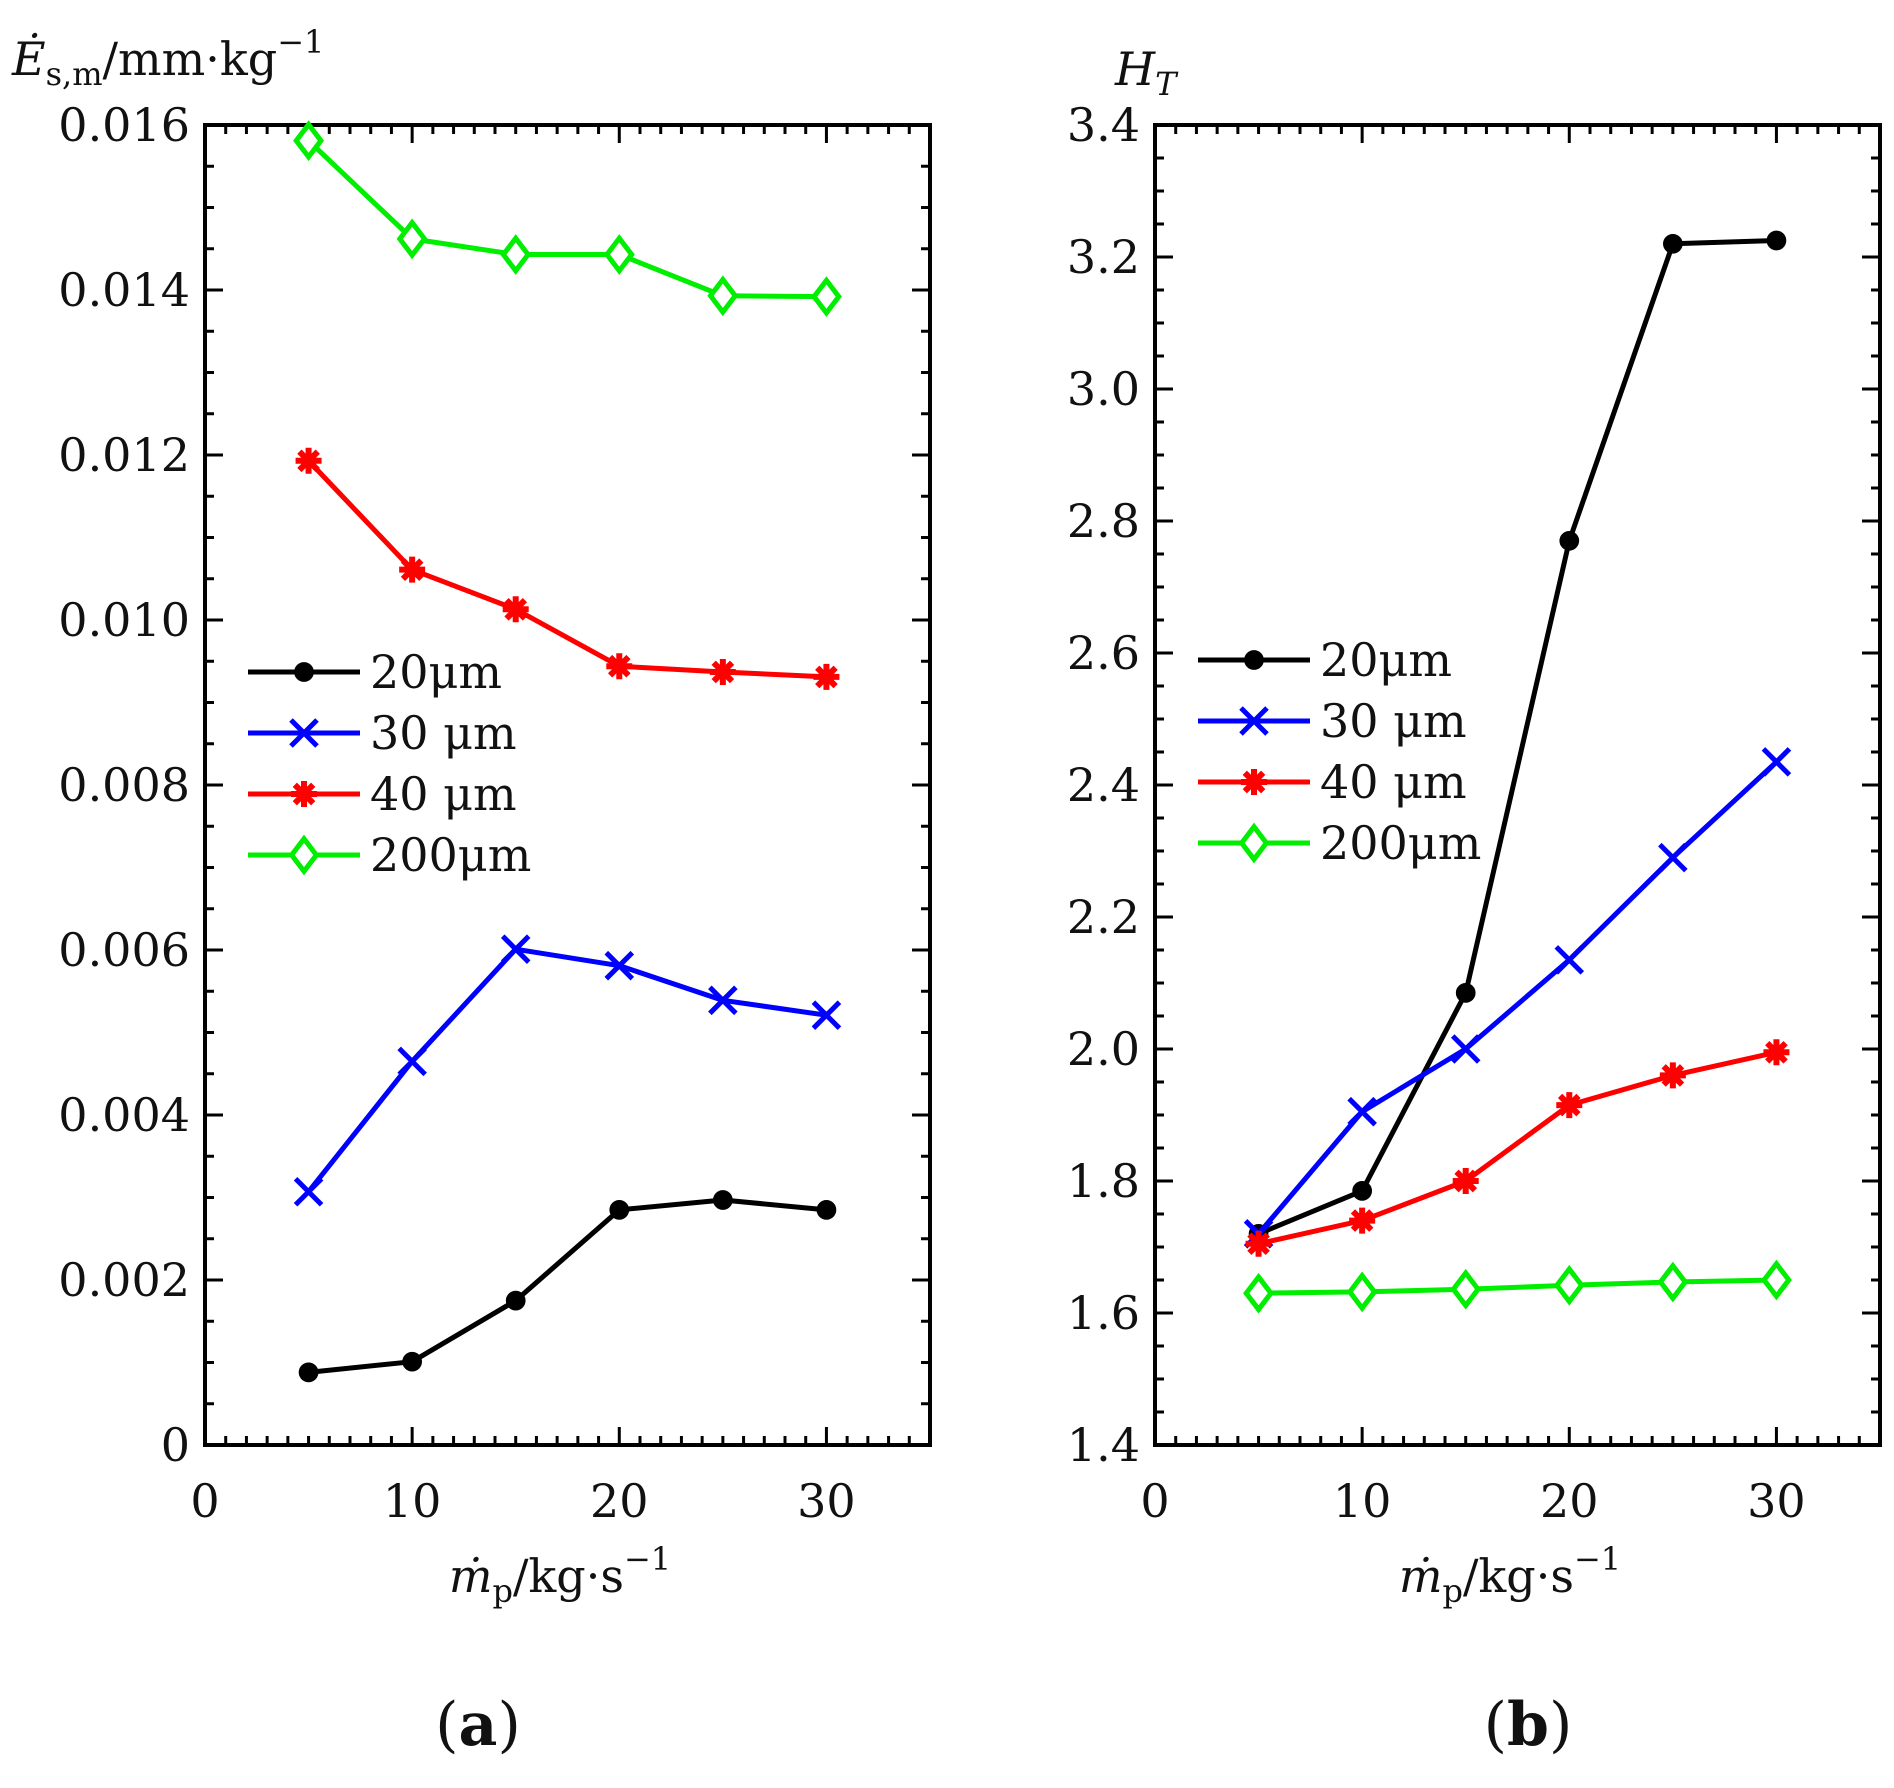 The width and height of the screenshot is (1894, 1788). I want to click on y-tick-label: 0.012, so click(124, 455).